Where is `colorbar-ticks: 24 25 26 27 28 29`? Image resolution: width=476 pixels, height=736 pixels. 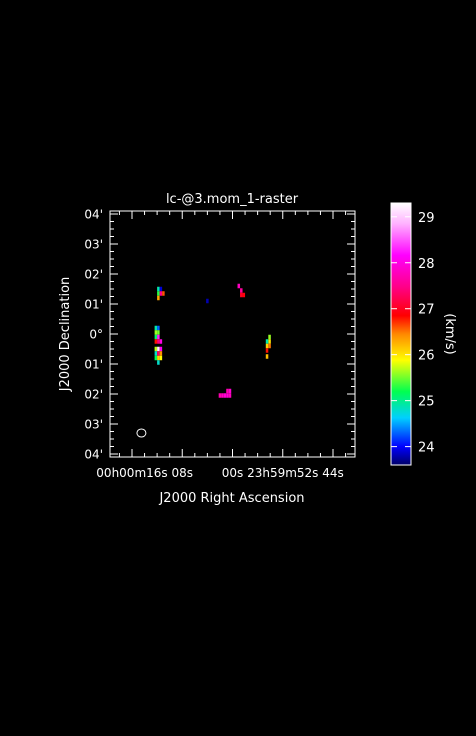
colorbar-ticks: 24 25 26 27 28 29 is located at coordinates (413, 333).